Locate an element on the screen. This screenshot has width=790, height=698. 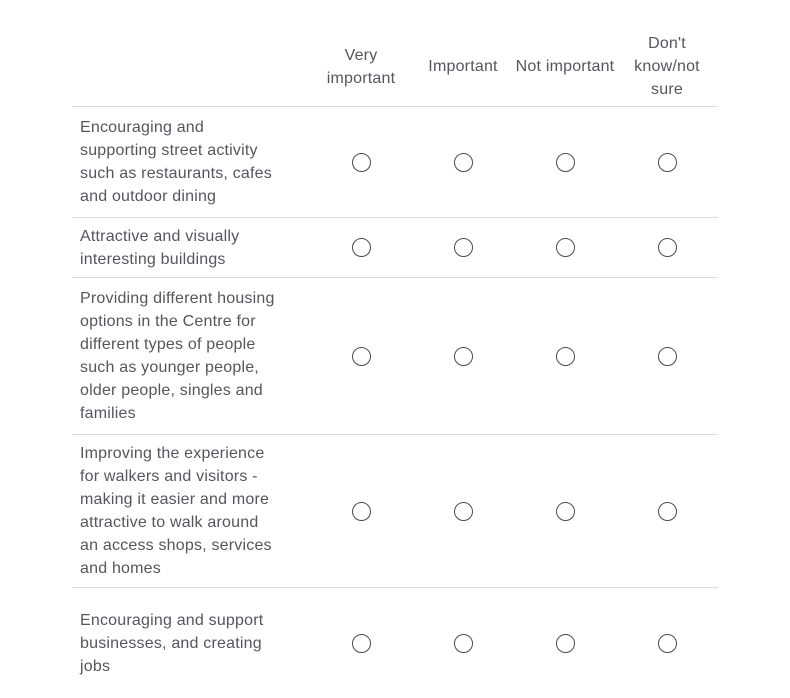
column-header-label: Not important is located at coordinates (565, 66).